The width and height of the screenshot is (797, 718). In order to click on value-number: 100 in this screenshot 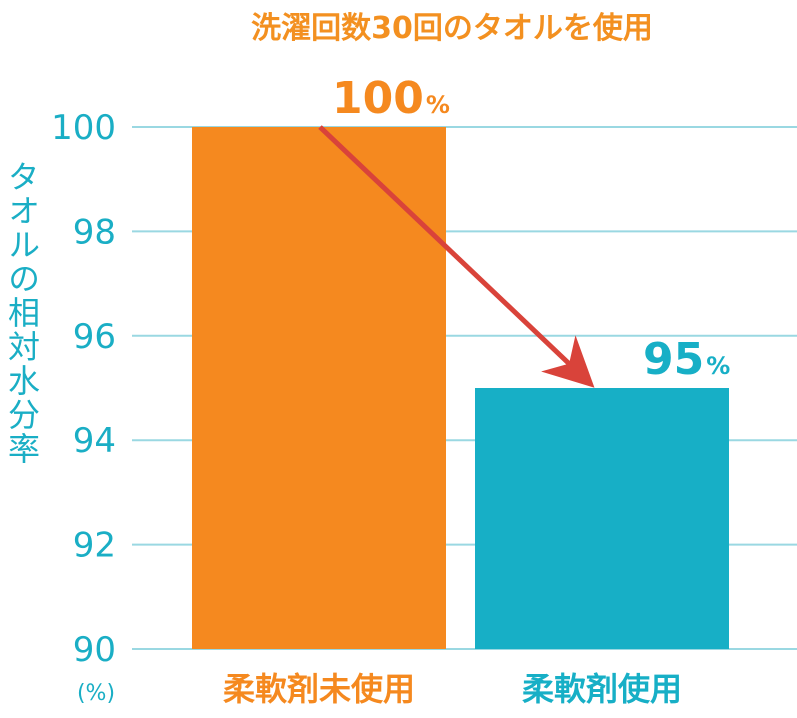, I will do `click(378, 98)`.